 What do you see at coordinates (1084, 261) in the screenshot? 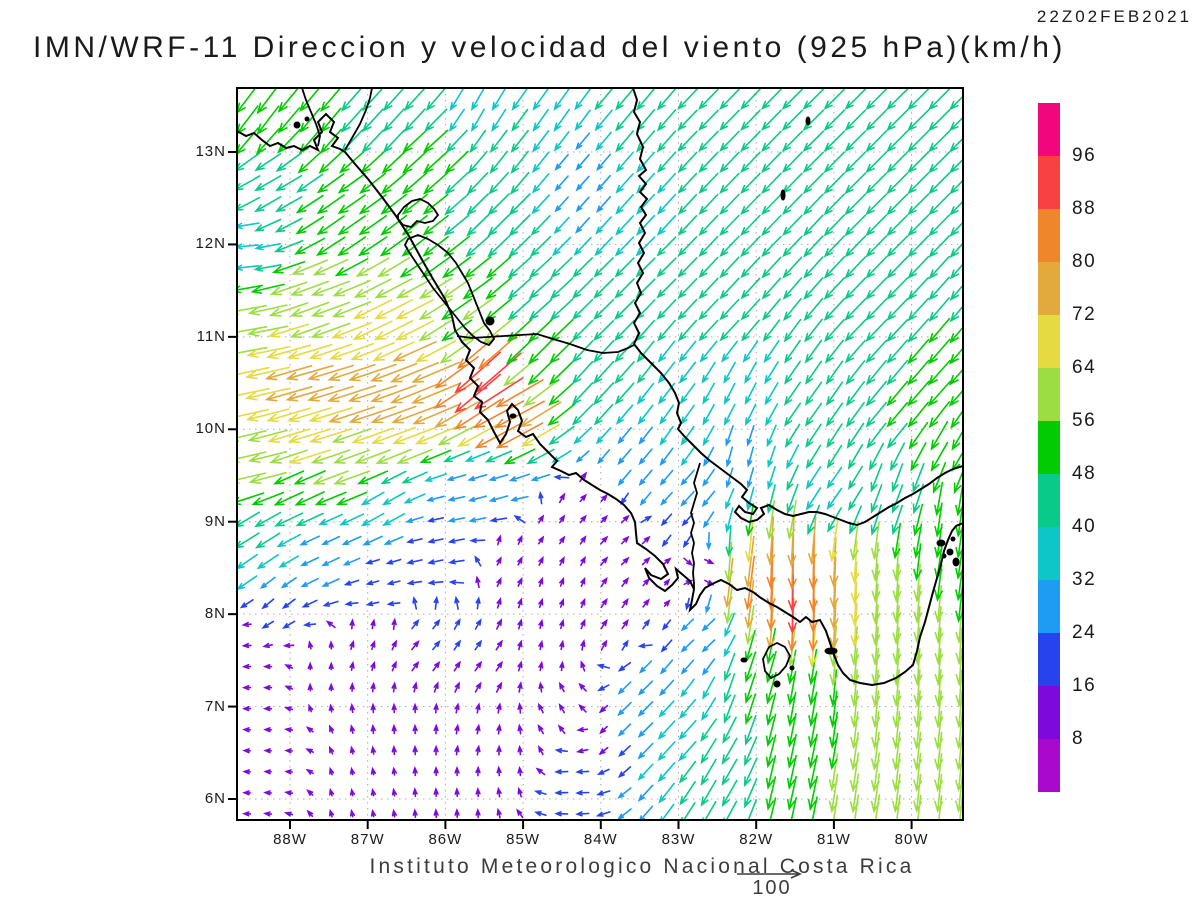
I see `colorbar-label-80: 80` at bounding box center [1084, 261].